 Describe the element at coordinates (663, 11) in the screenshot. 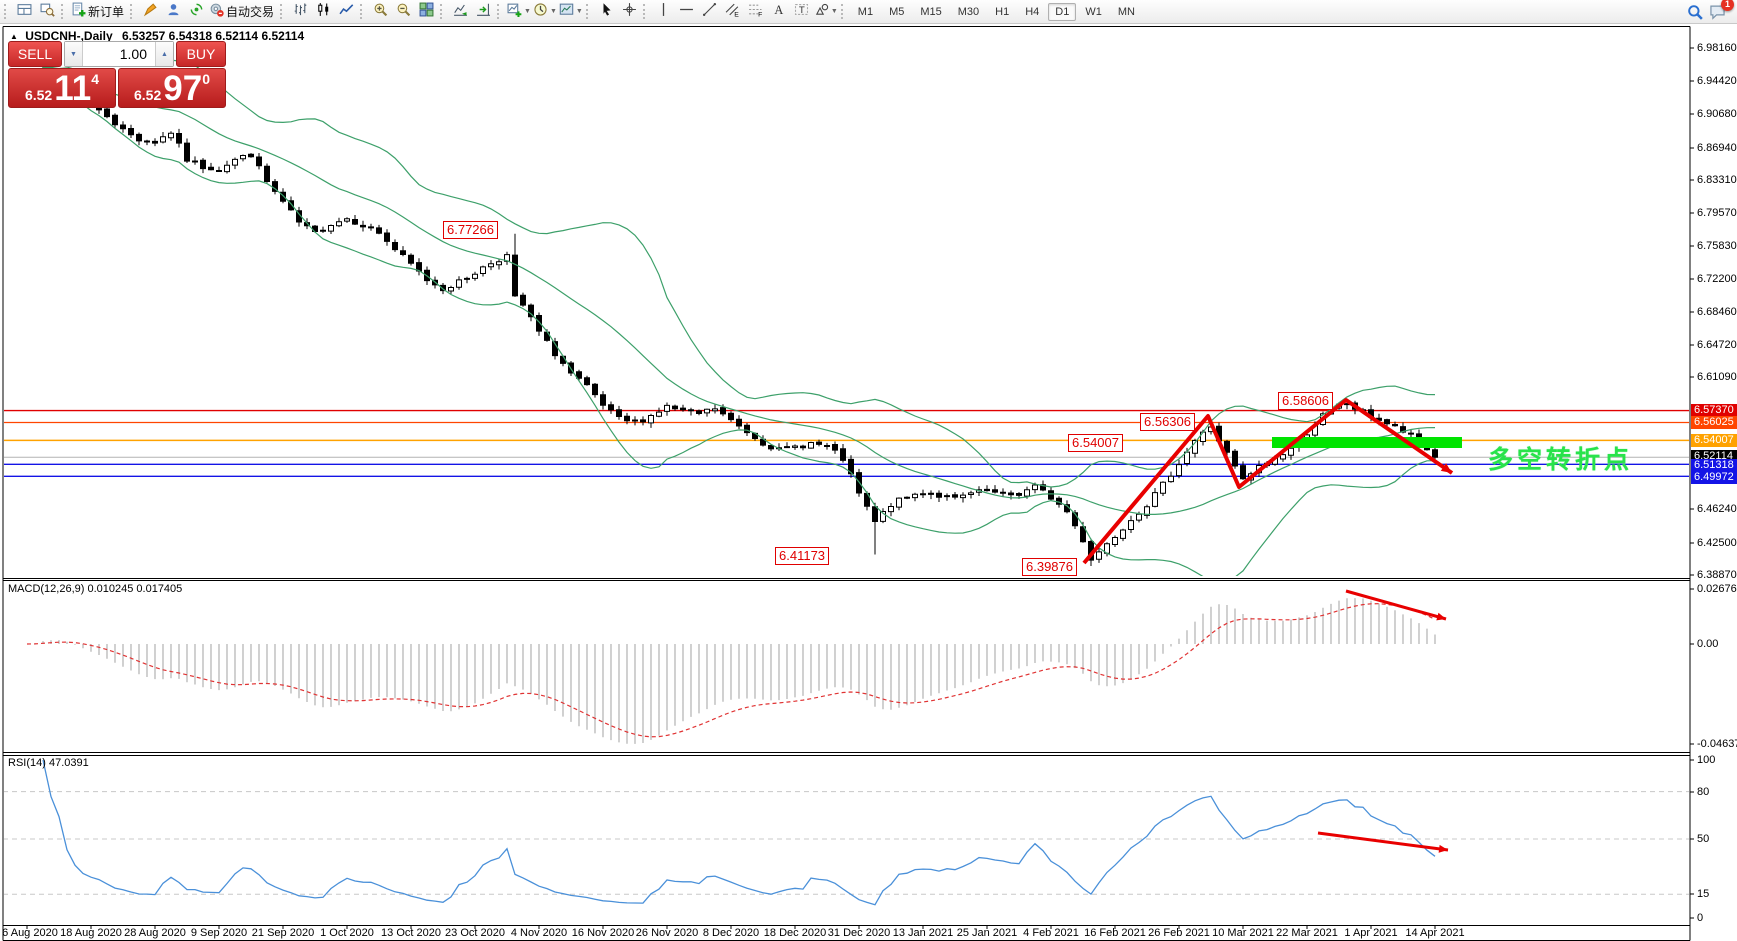

I see `vertical-line-tool-button` at that location.